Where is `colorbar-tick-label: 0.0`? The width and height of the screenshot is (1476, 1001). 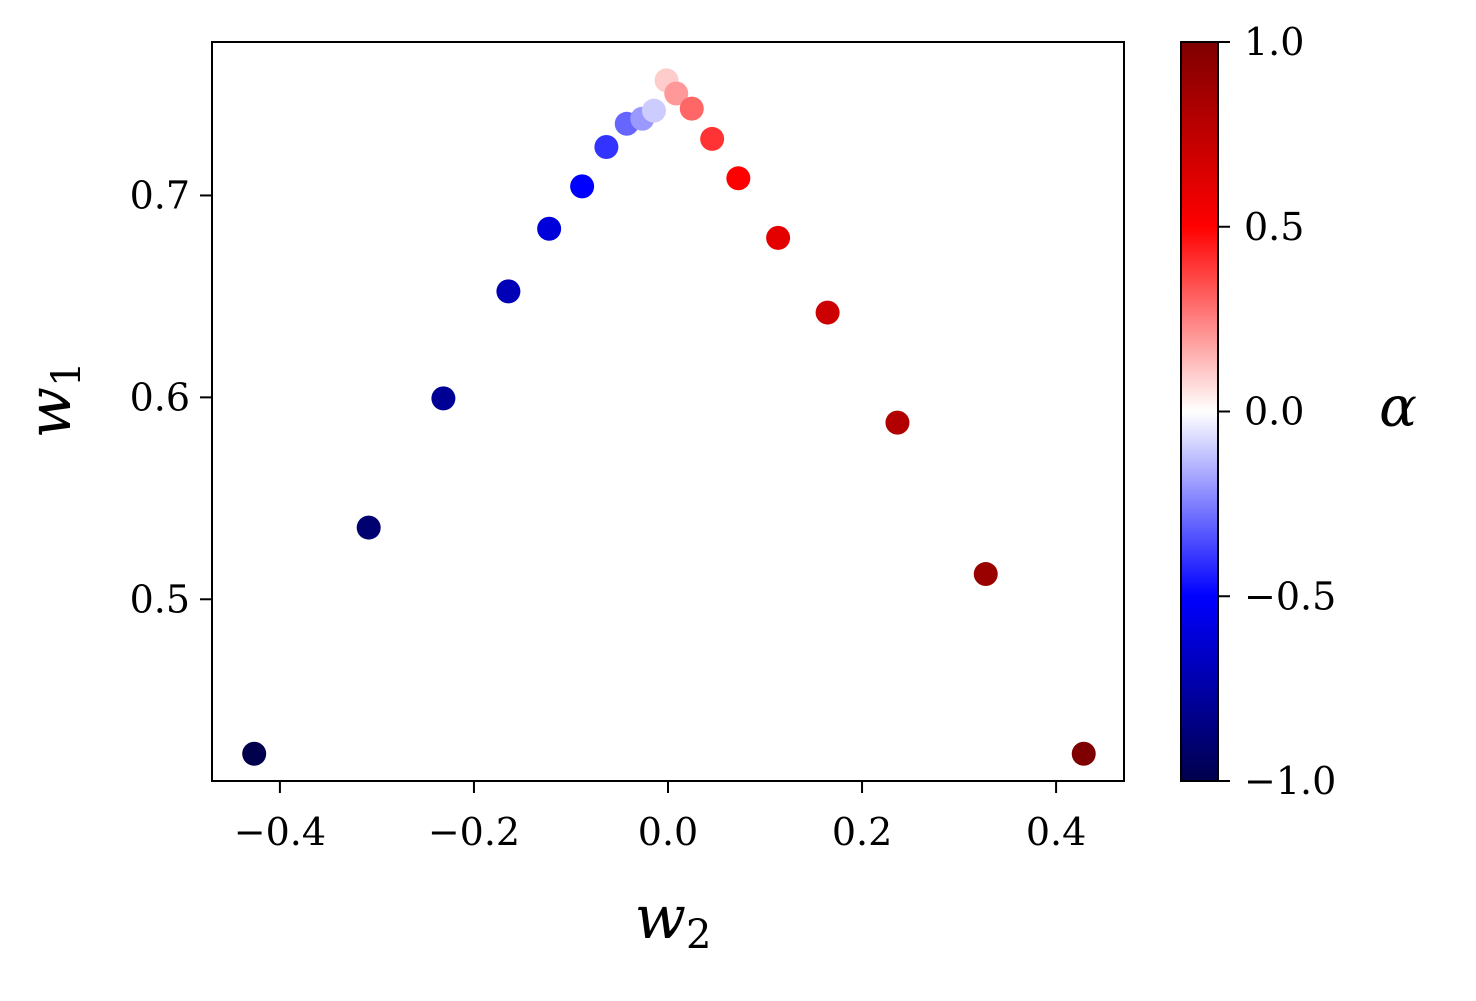
colorbar-tick-label: 0.0 is located at coordinates (1274, 412).